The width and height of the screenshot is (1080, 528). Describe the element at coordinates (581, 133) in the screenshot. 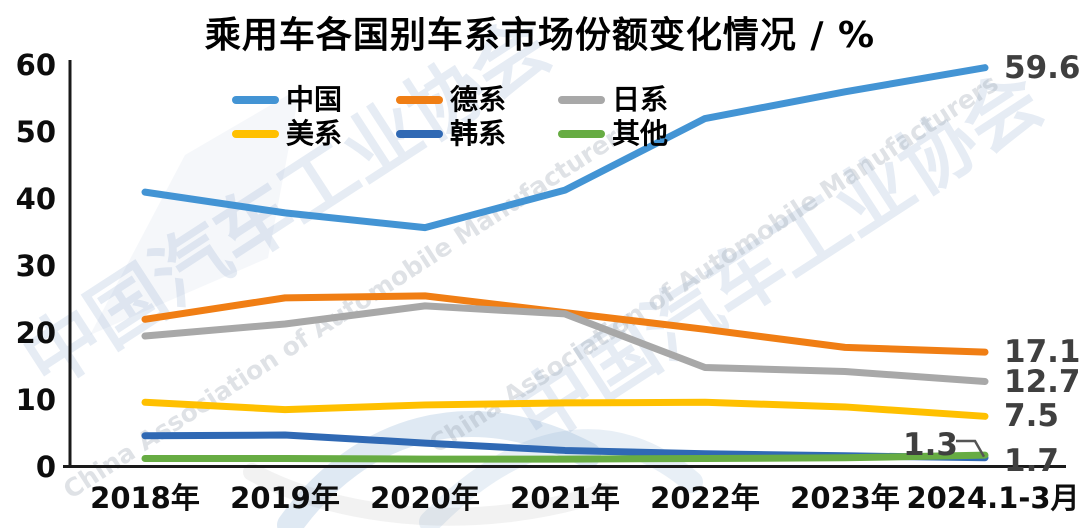

I see `legend-swatch-other` at that location.